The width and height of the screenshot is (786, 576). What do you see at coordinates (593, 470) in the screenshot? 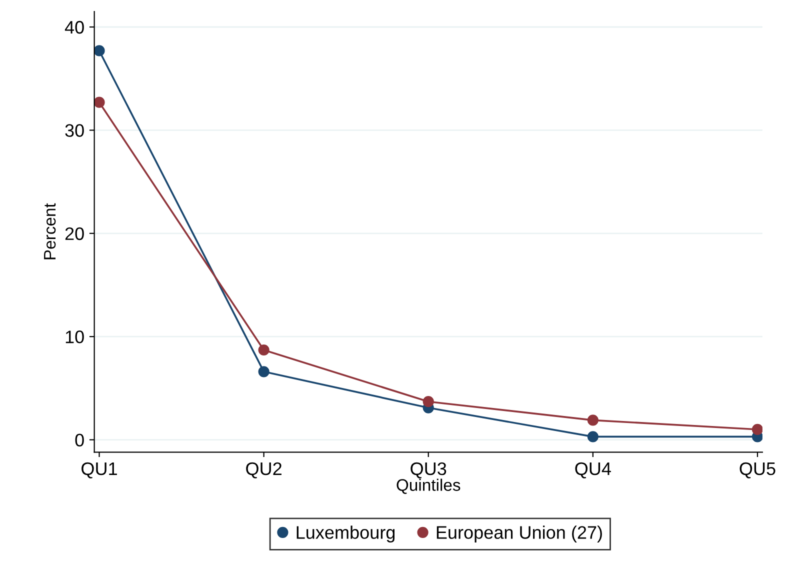
I see `x-tick-label: QU4` at bounding box center [593, 470].